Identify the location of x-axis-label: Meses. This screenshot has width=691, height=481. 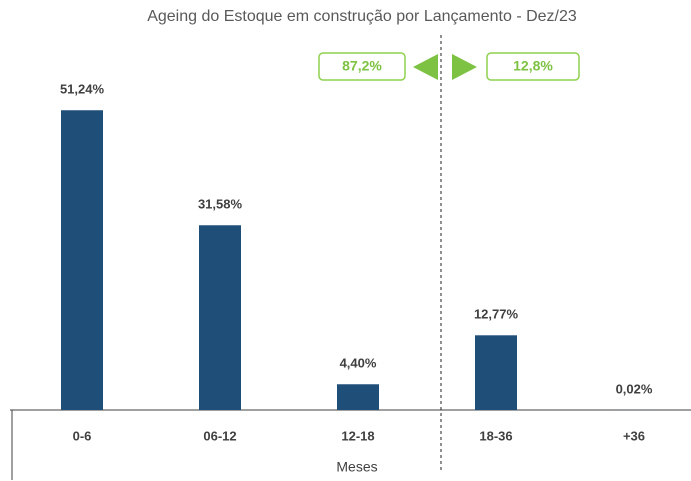
(356, 467).